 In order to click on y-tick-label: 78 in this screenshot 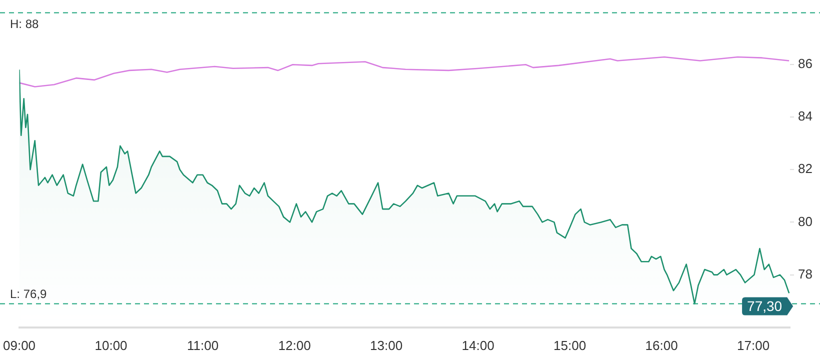, I will do `click(805, 274)`.